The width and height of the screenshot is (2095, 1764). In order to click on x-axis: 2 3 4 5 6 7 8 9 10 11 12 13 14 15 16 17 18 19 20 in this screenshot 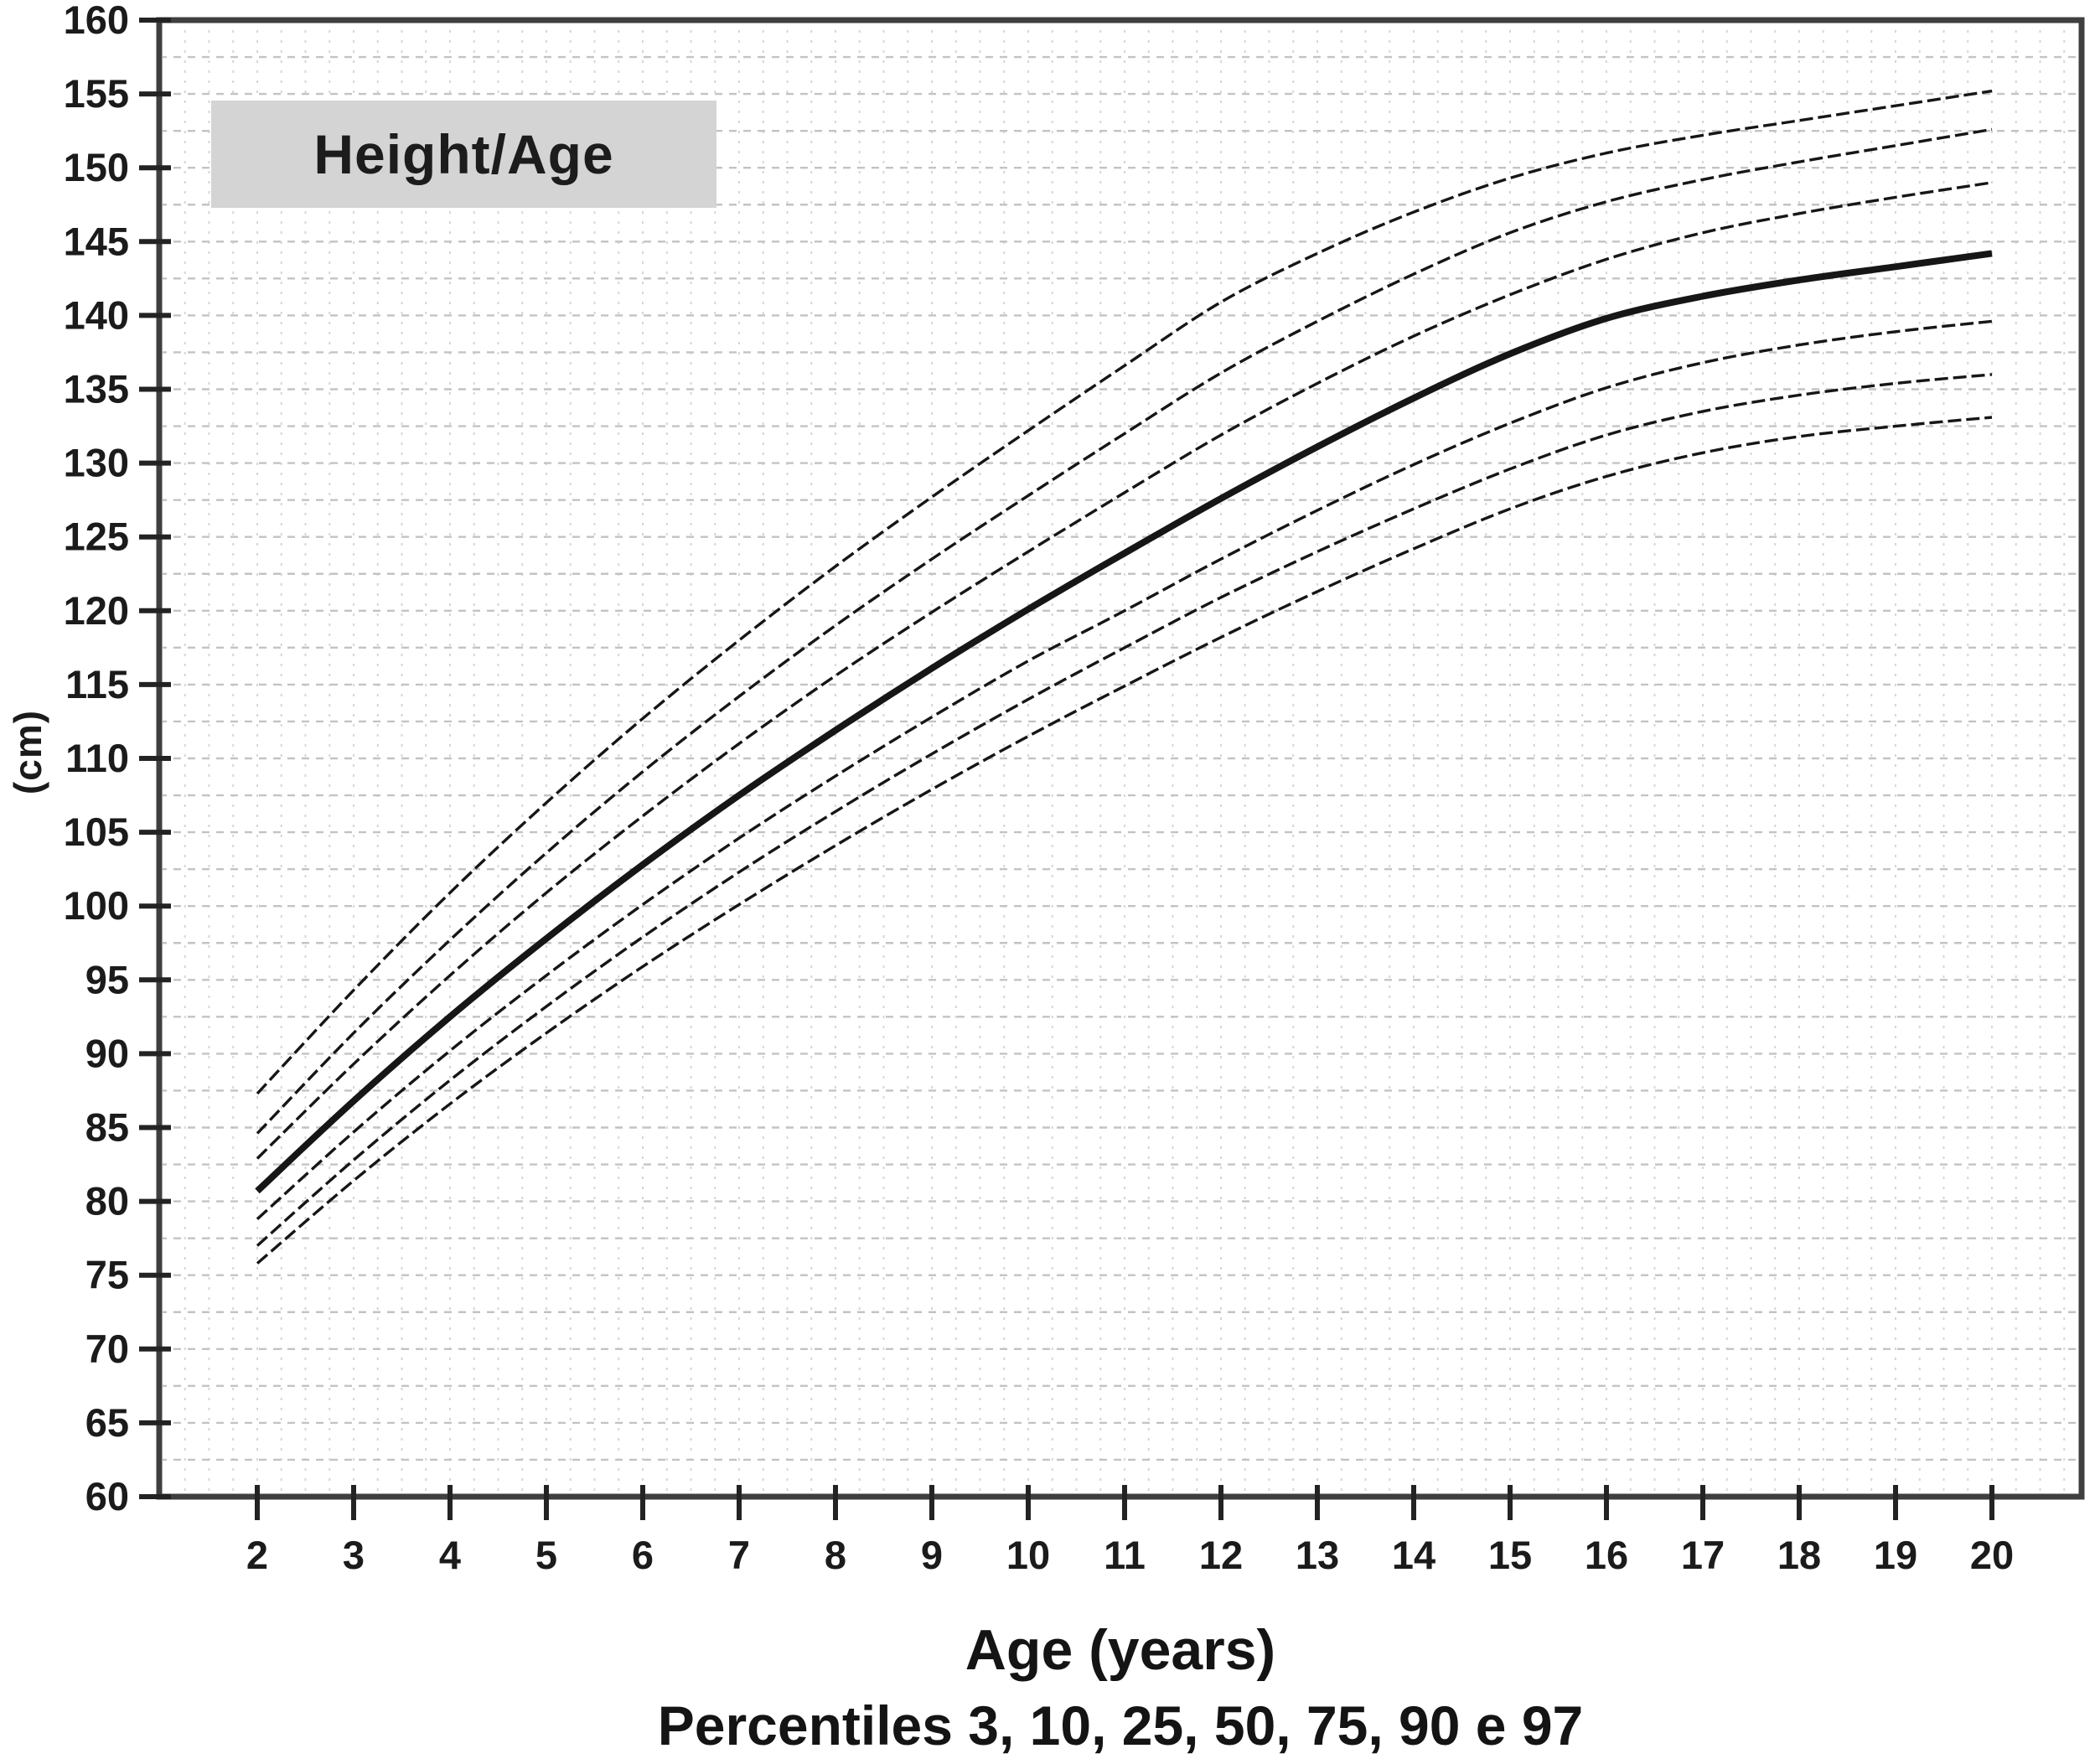, I will do `click(1130, 1531)`.